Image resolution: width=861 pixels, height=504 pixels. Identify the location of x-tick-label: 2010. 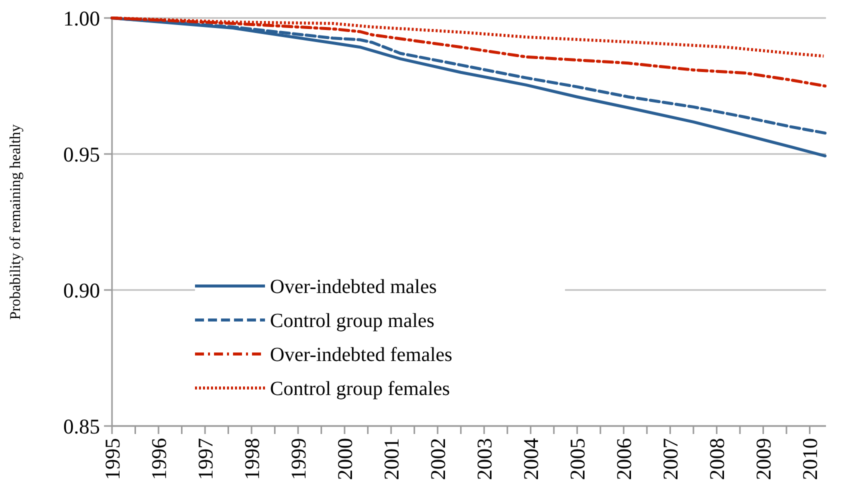
(810, 459).